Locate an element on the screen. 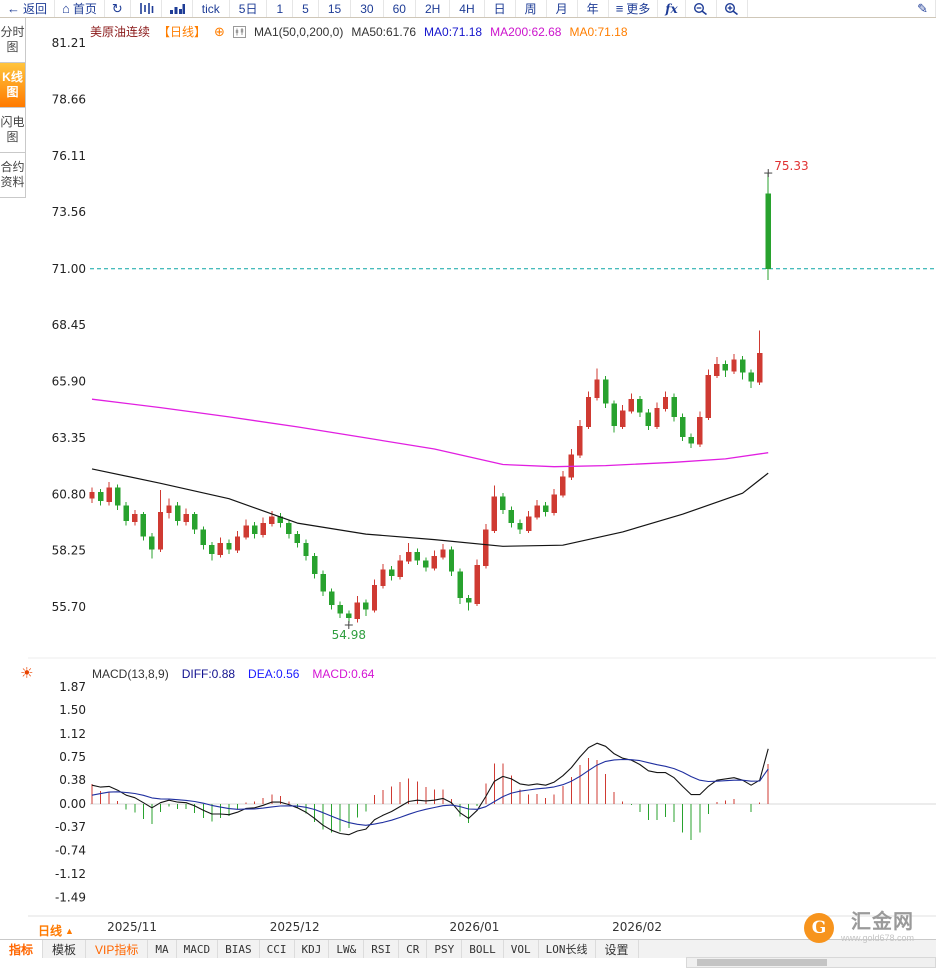 The image size is (936, 968). draw-button: ✎ is located at coordinates (923, 8).